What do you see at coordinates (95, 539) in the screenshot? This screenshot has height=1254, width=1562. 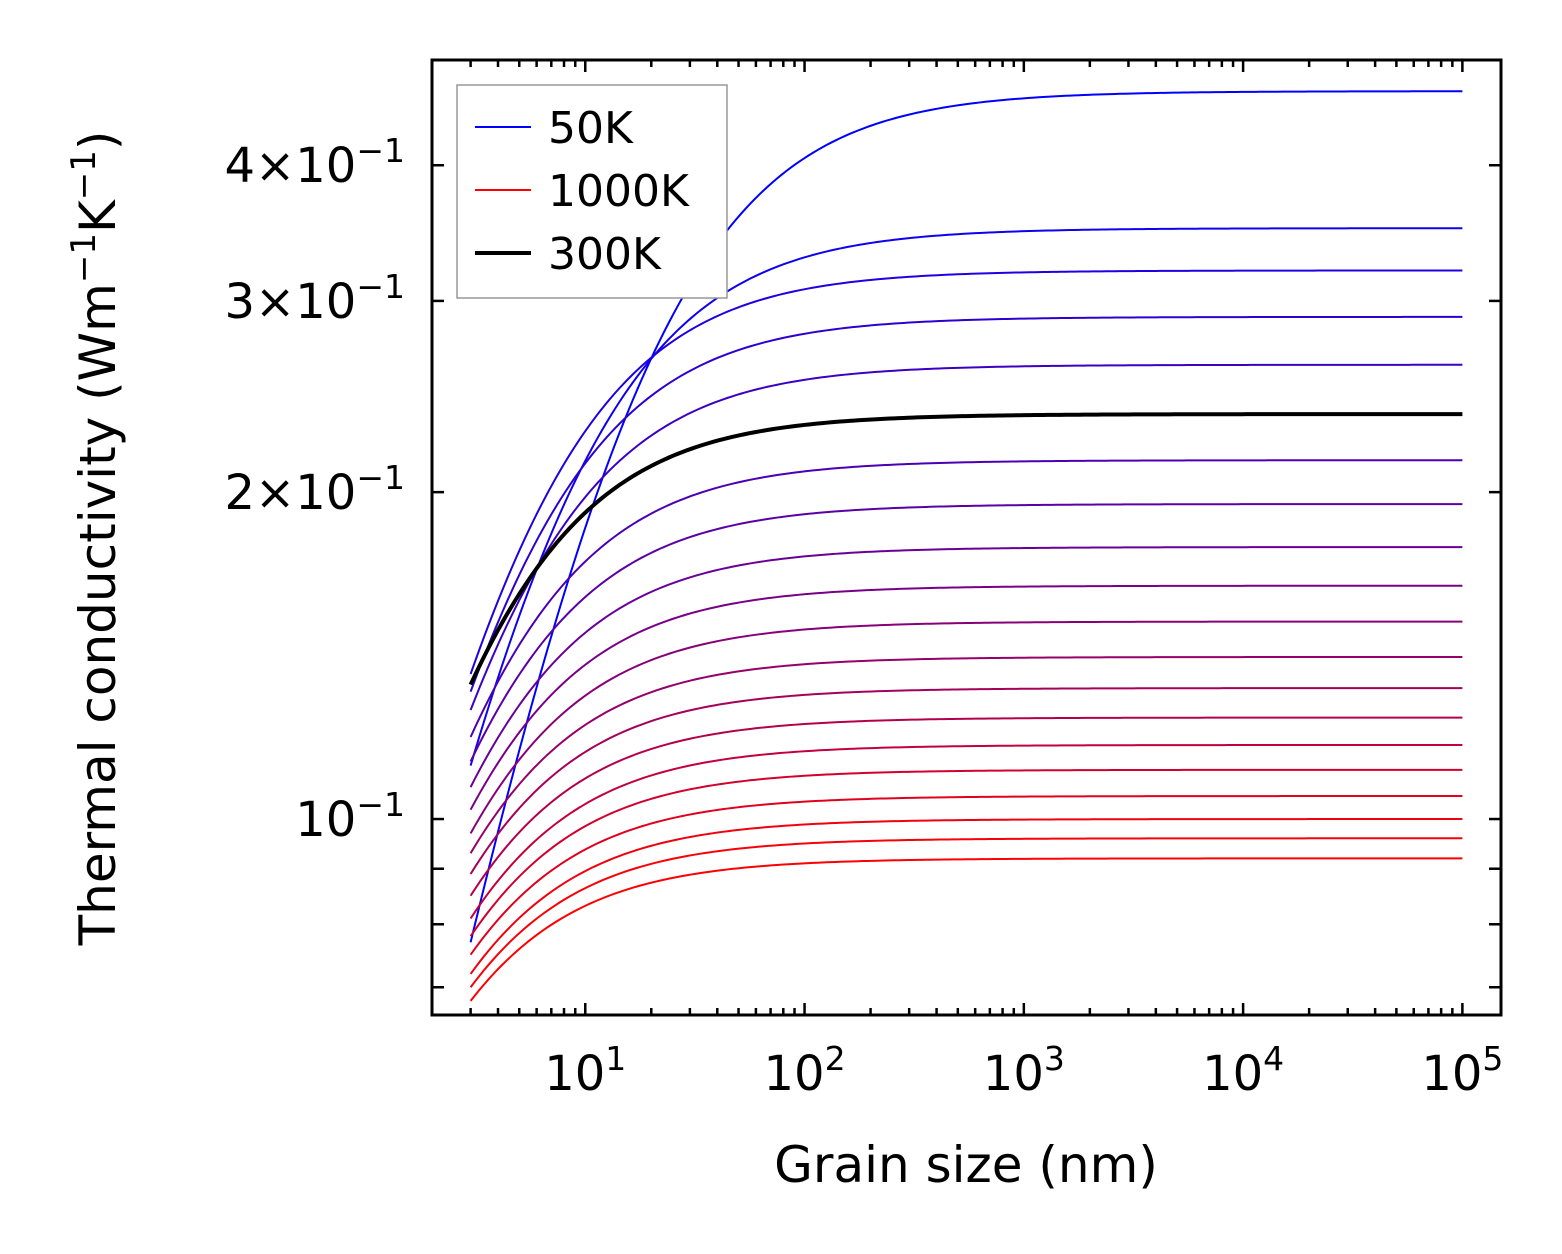 I see `y-axis-label: Thermal conductivity (Wm−1K−1)` at bounding box center [95, 539].